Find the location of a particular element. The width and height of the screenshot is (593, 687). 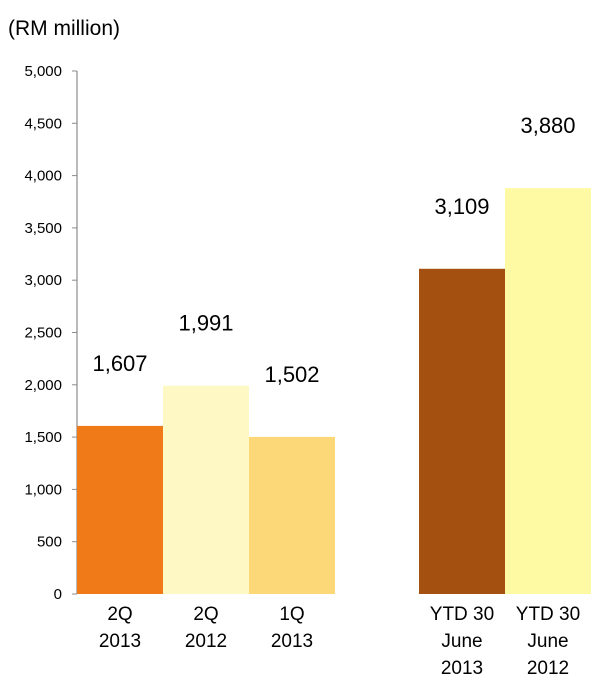

y-tick-label: 2,500 is located at coordinates (43, 333).